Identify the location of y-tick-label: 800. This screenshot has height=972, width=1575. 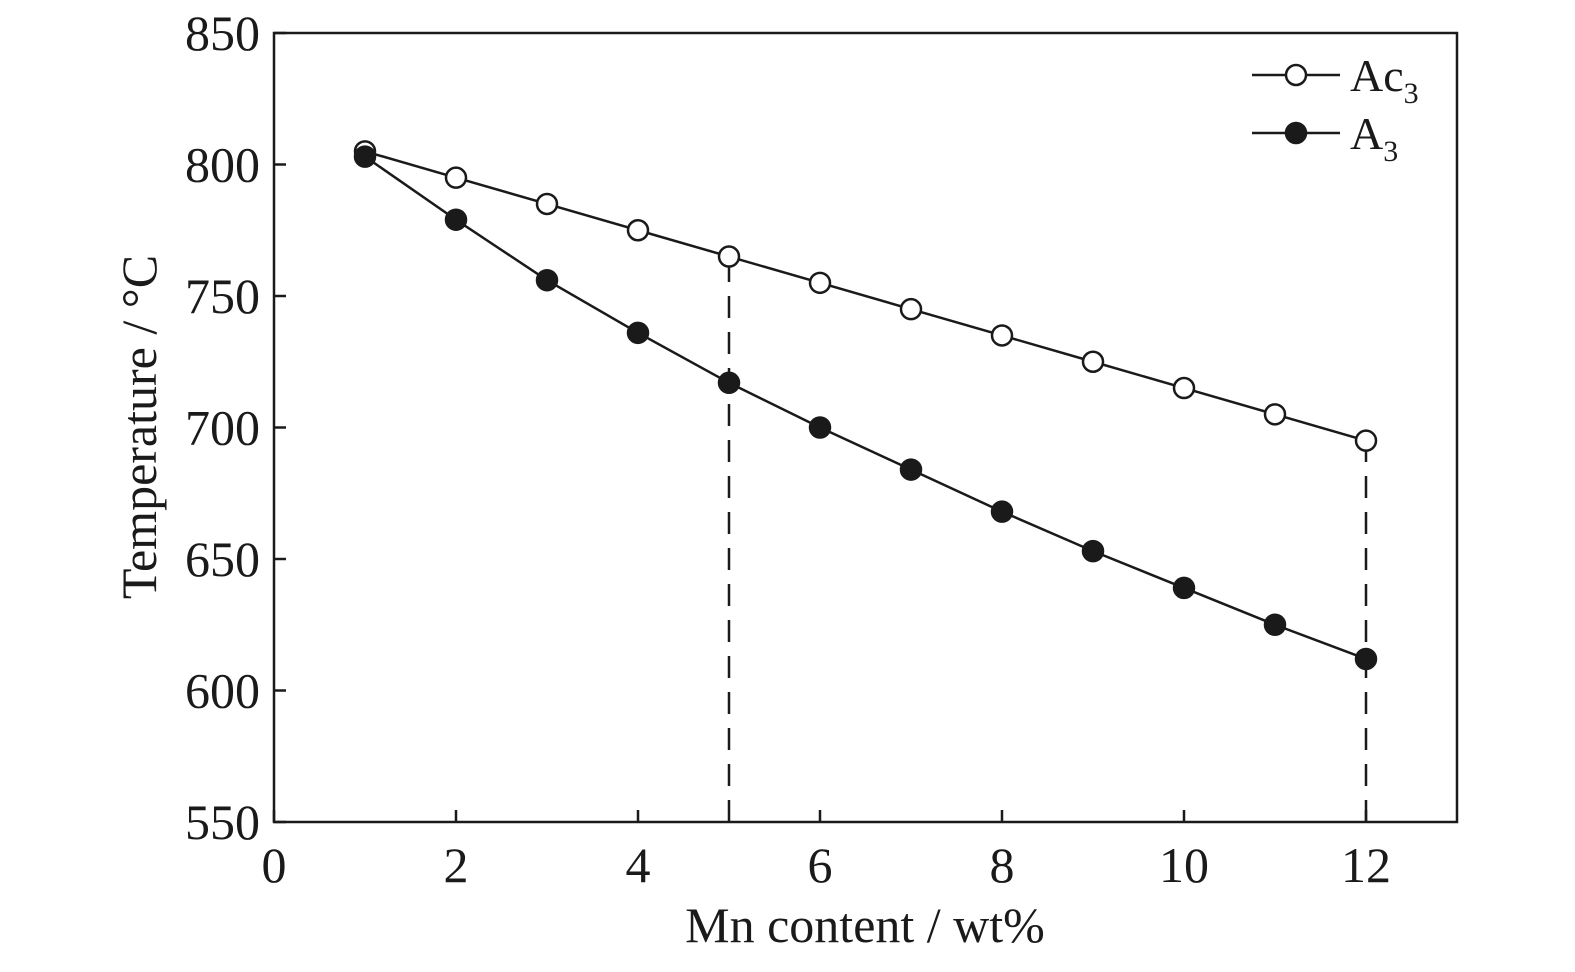
(222, 165).